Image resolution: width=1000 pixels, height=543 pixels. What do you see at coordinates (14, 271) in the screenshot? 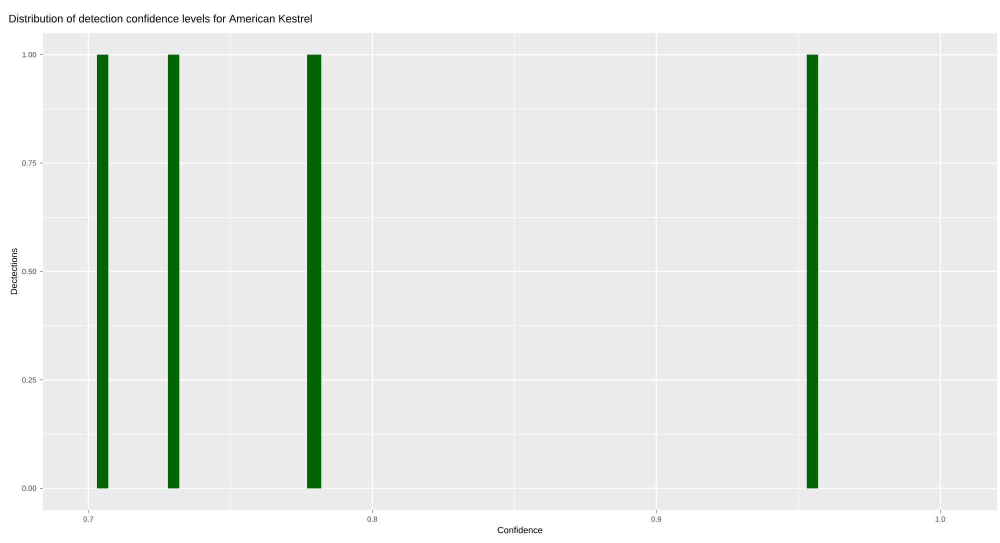
I see `y-axis-title: Dectections` at bounding box center [14, 271].